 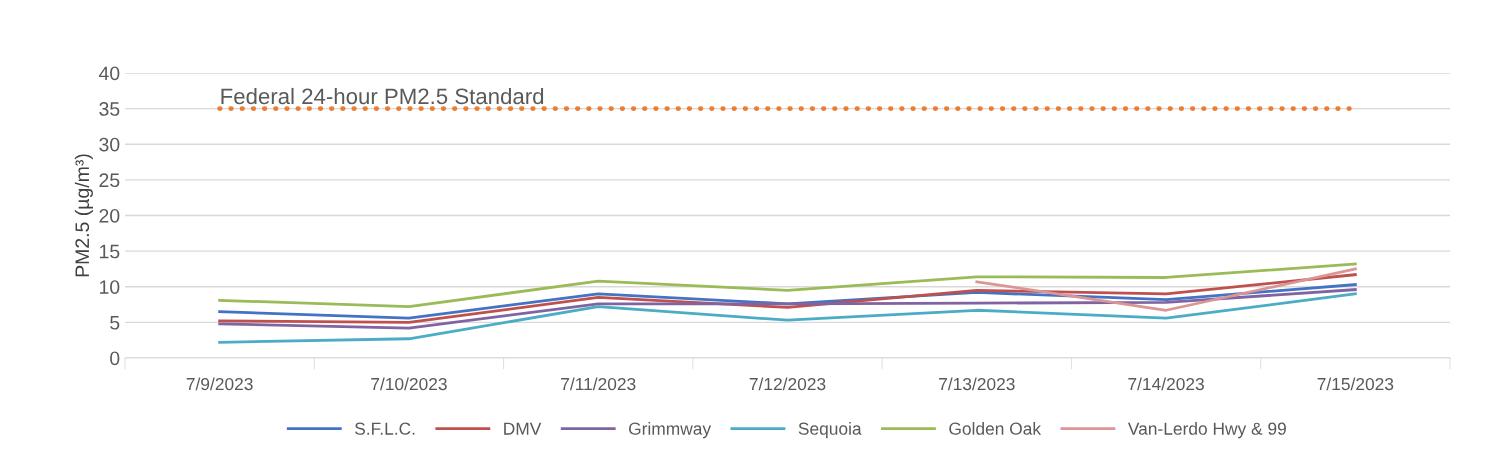 What do you see at coordinates (115, 358) in the screenshot?
I see `y-tick-label: 0` at bounding box center [115, 358].